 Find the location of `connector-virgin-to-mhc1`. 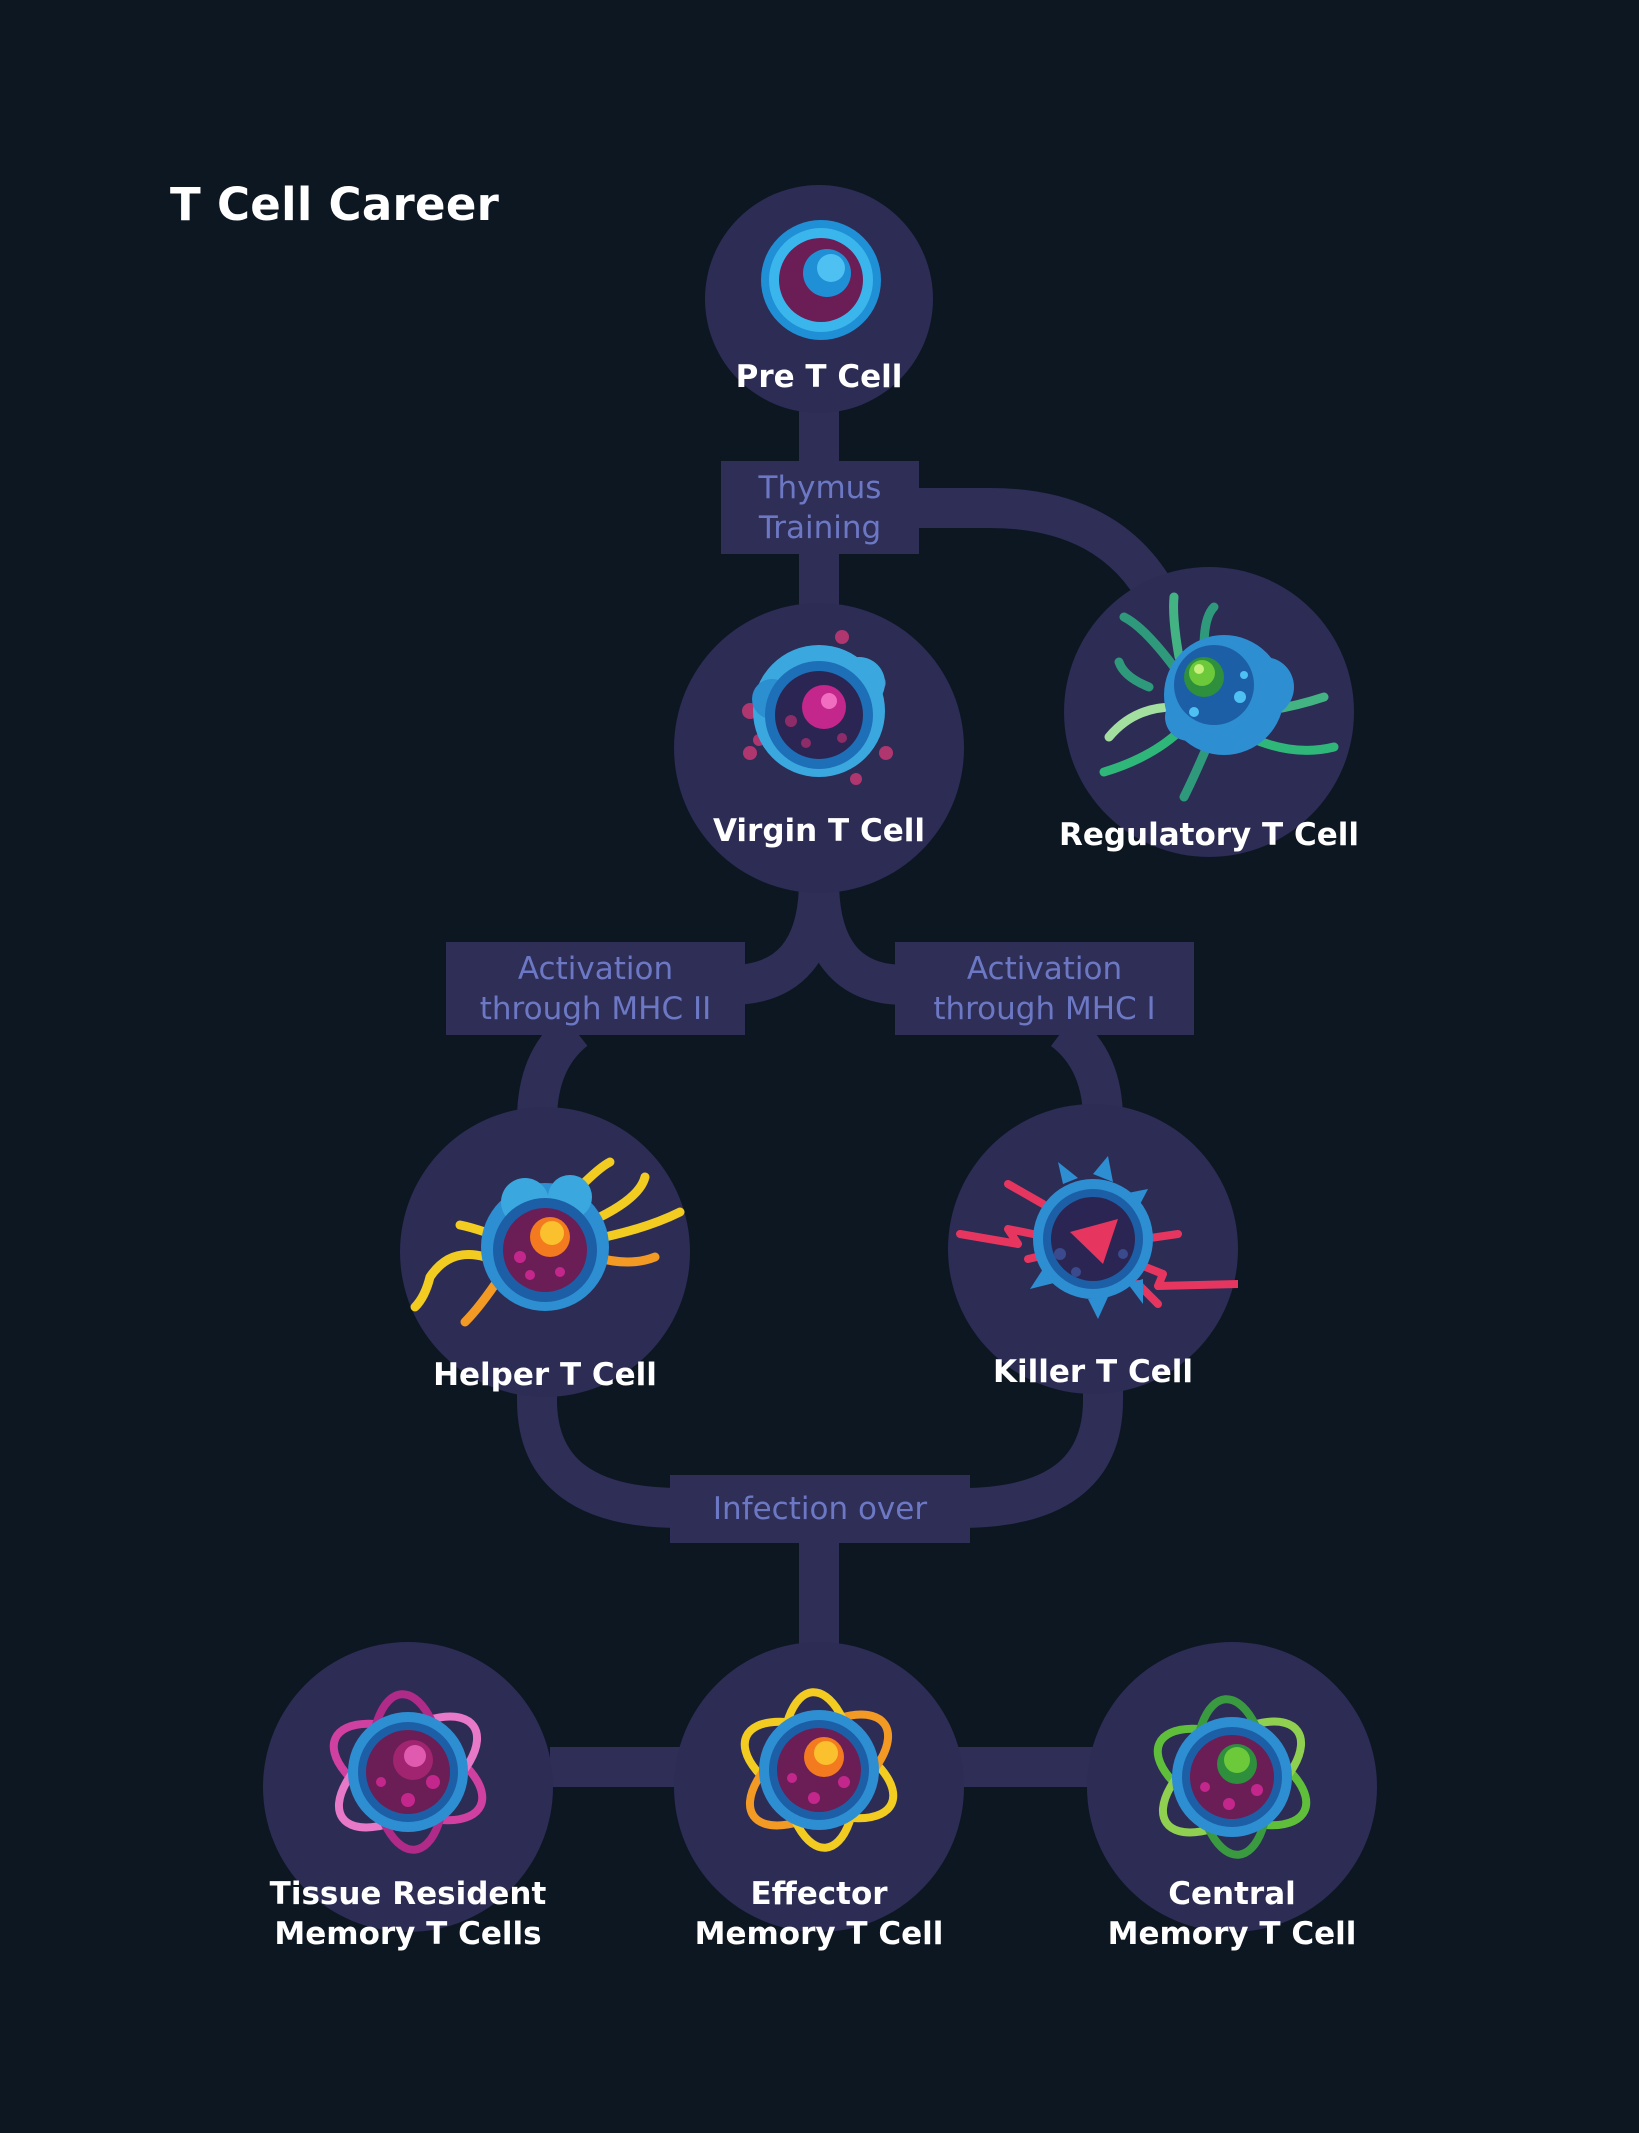

connector-virgin-to-mhc1 is located at coordinates (852, 942).